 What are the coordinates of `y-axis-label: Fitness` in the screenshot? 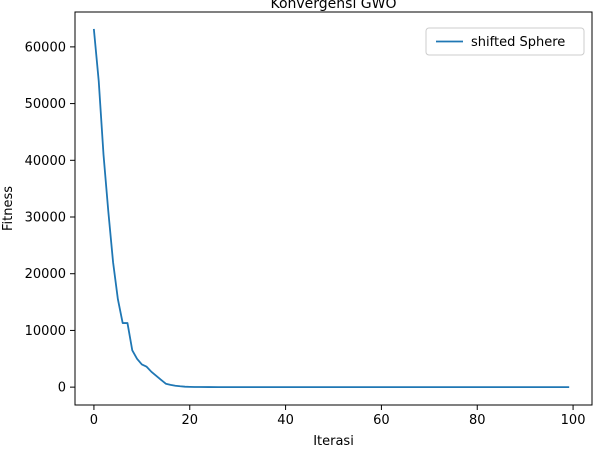 It's located at (8, 208).